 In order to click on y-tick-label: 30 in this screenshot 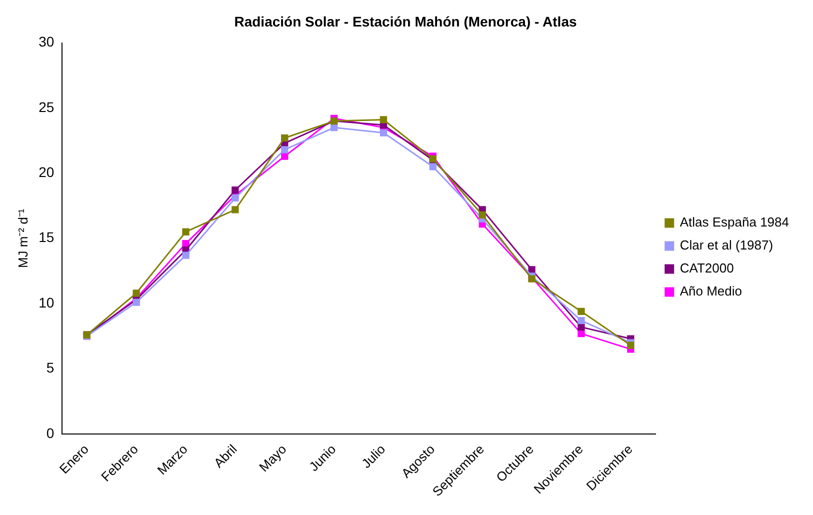, I will do `click(46, 42)`.